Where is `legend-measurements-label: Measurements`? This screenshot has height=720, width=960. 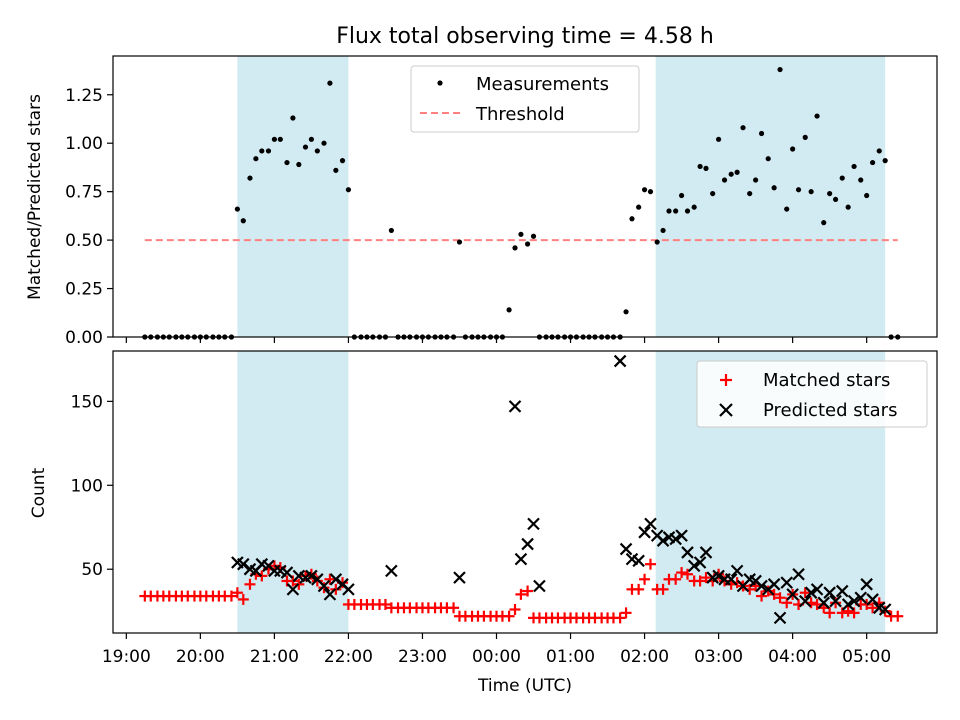
legend-measurements-label: Measurements is located at coordinates (542, 84).